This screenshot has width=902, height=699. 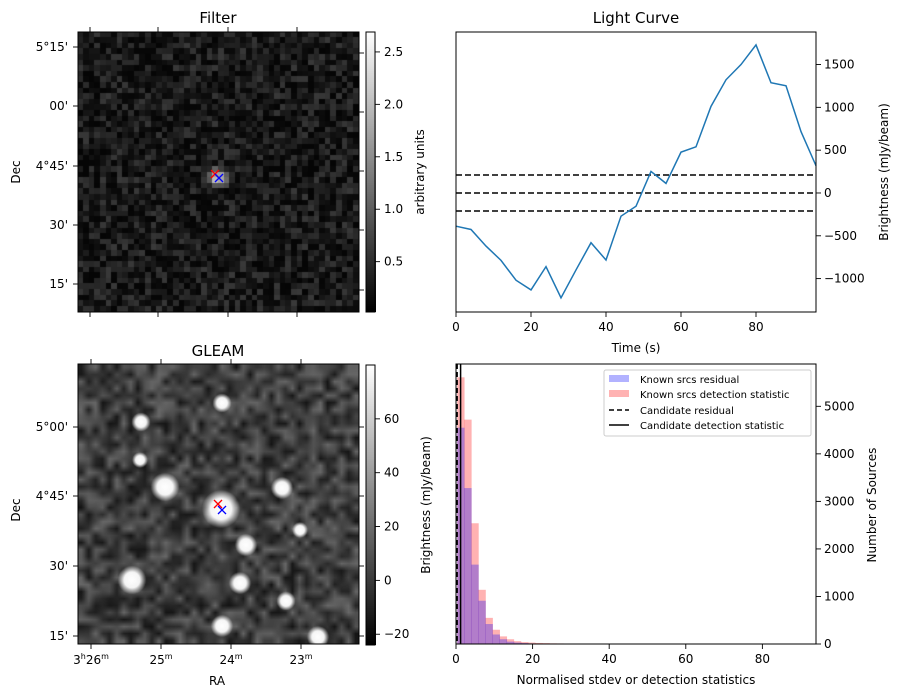 I want to click on histogram-xtick-label: 20, so click(x=532, y=659).